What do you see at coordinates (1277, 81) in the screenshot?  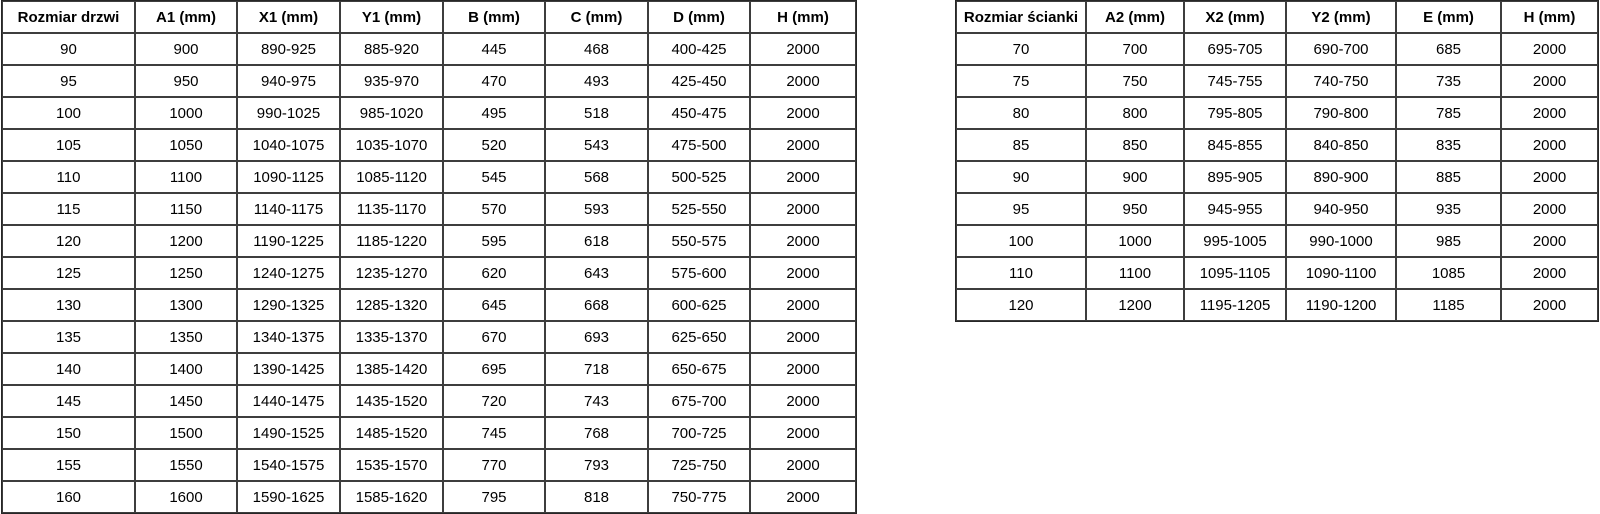 I see `table-row: 75 750 745-755 740-750 735 2000` at bounding box center [1277, 81].